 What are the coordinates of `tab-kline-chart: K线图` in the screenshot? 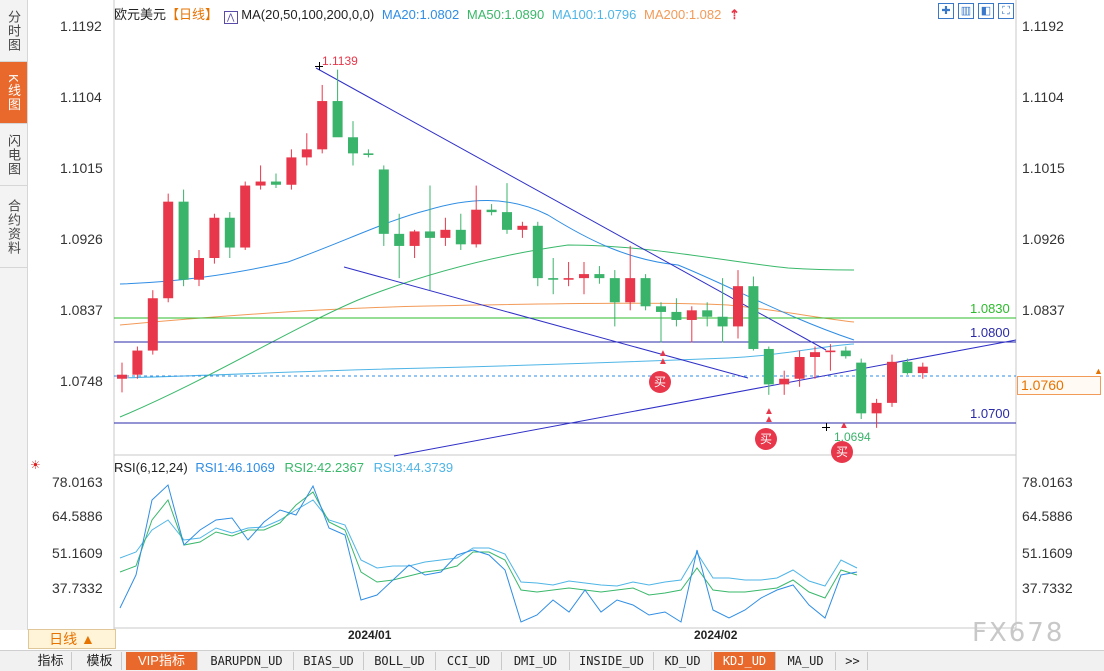 It's located at (13, 93).